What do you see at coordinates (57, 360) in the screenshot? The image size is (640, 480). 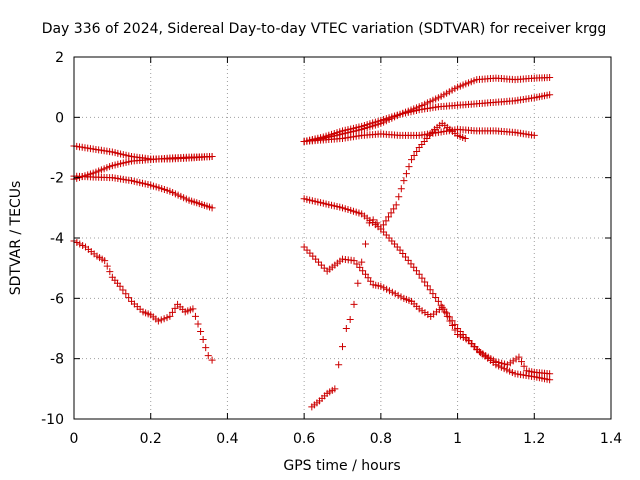 I see `y-tick-label: -8` at bounding box center [57, 360].